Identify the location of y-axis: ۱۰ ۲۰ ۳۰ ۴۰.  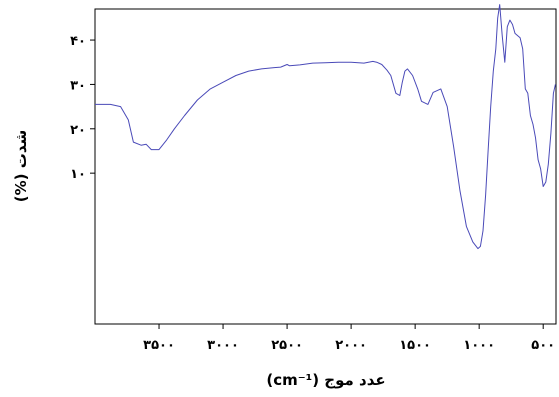
(82, 108).